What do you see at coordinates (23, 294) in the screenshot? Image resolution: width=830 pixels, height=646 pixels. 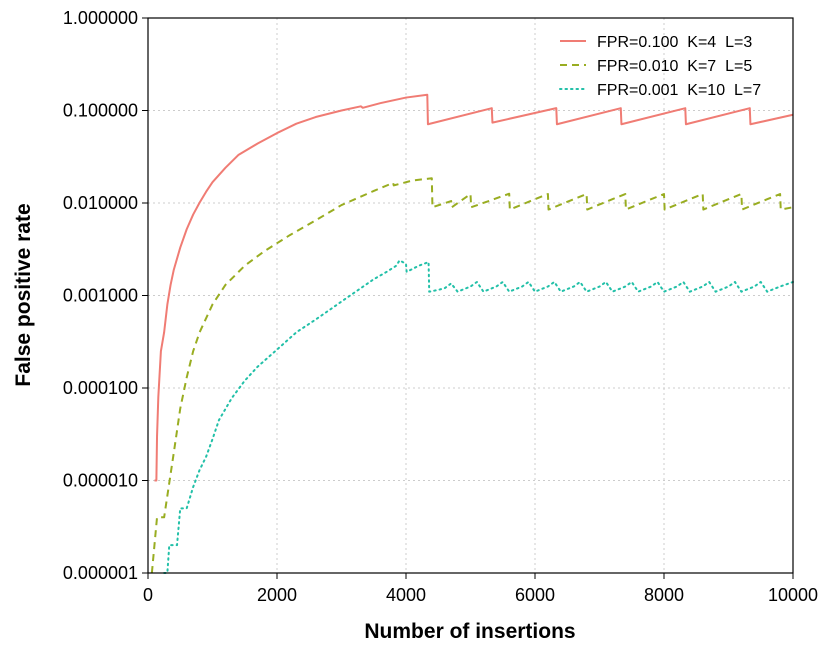 I see `y-axis-label: False positive rate` at bounding box center [23, 294].